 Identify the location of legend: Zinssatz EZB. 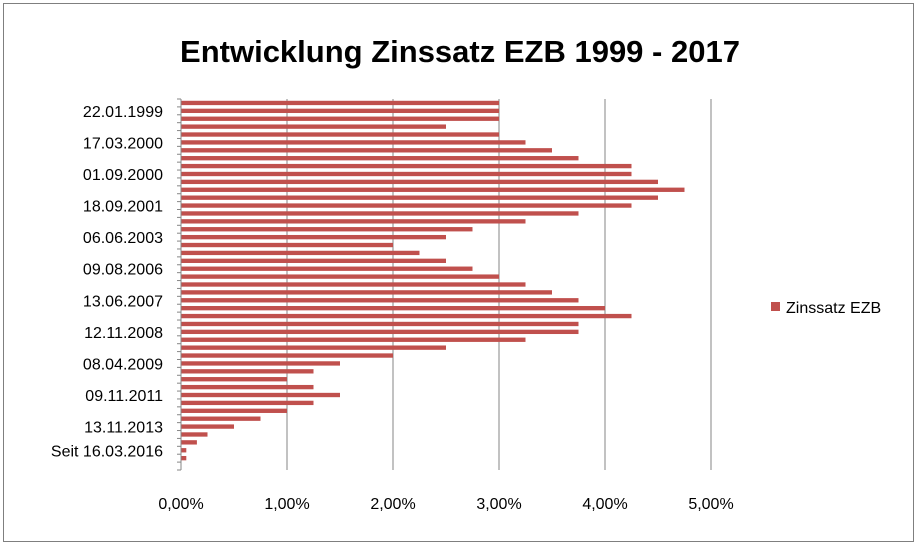
(826, 308).